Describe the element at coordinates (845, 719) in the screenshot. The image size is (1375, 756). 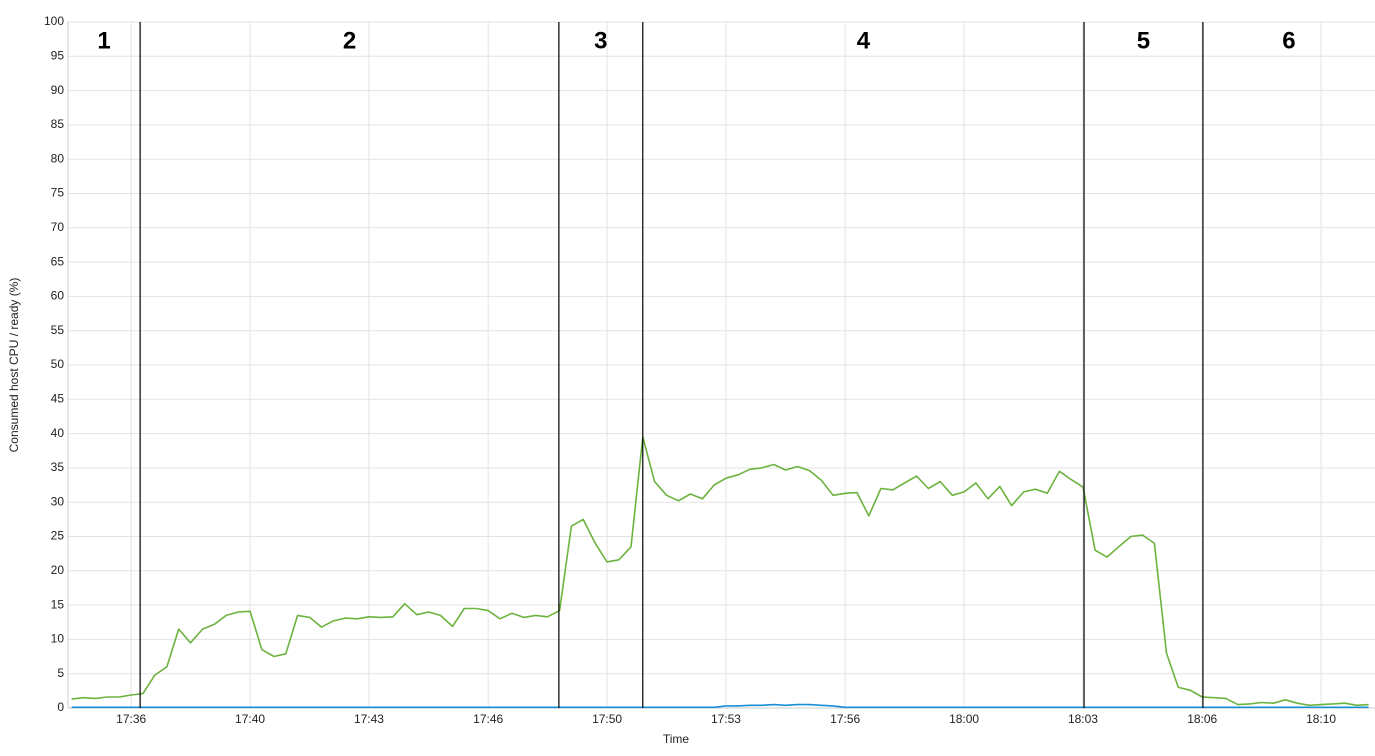
I see `x-tick-label: 17:56` at that location.